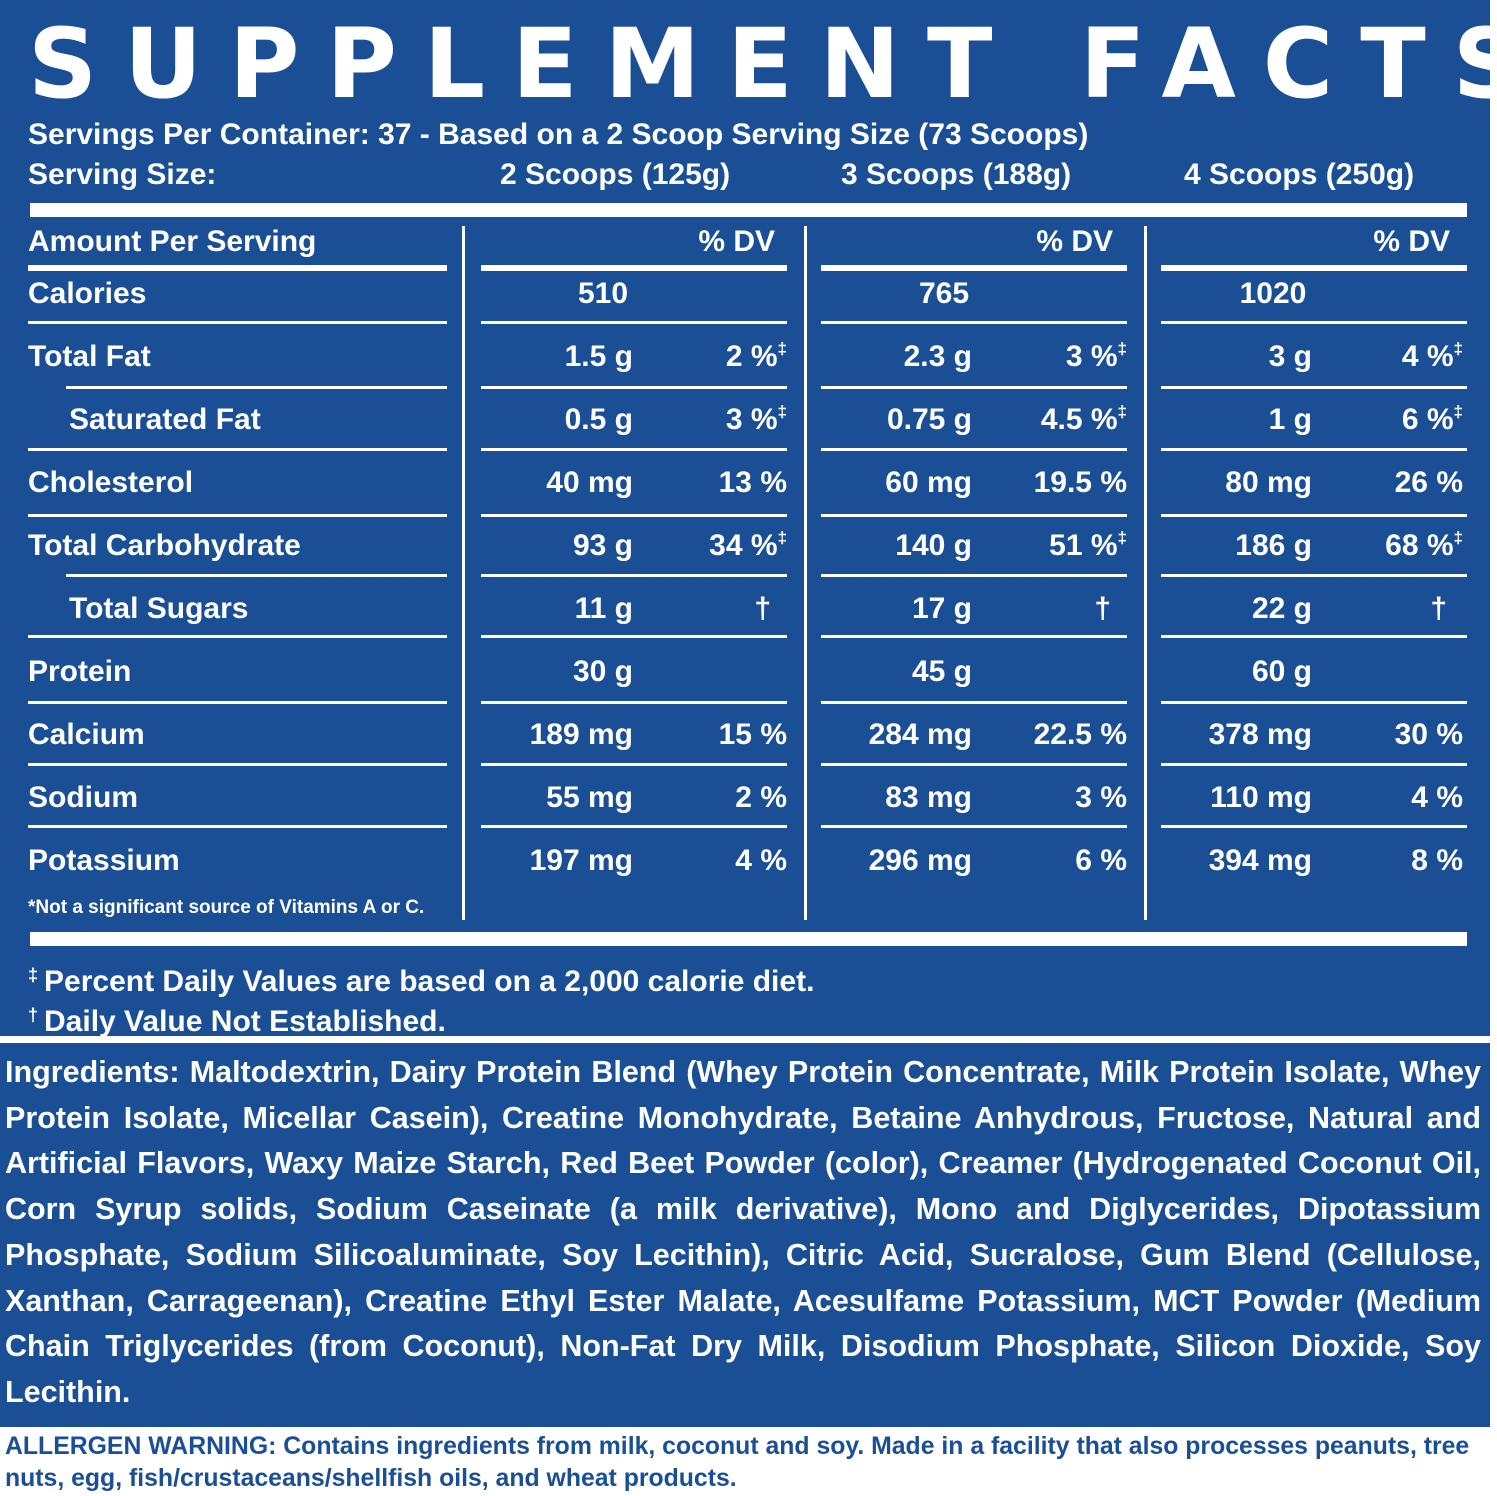 The image size is (1497, 1496). I want to click on nutrient-daily-value: 34 %‡, so click(702, 546).